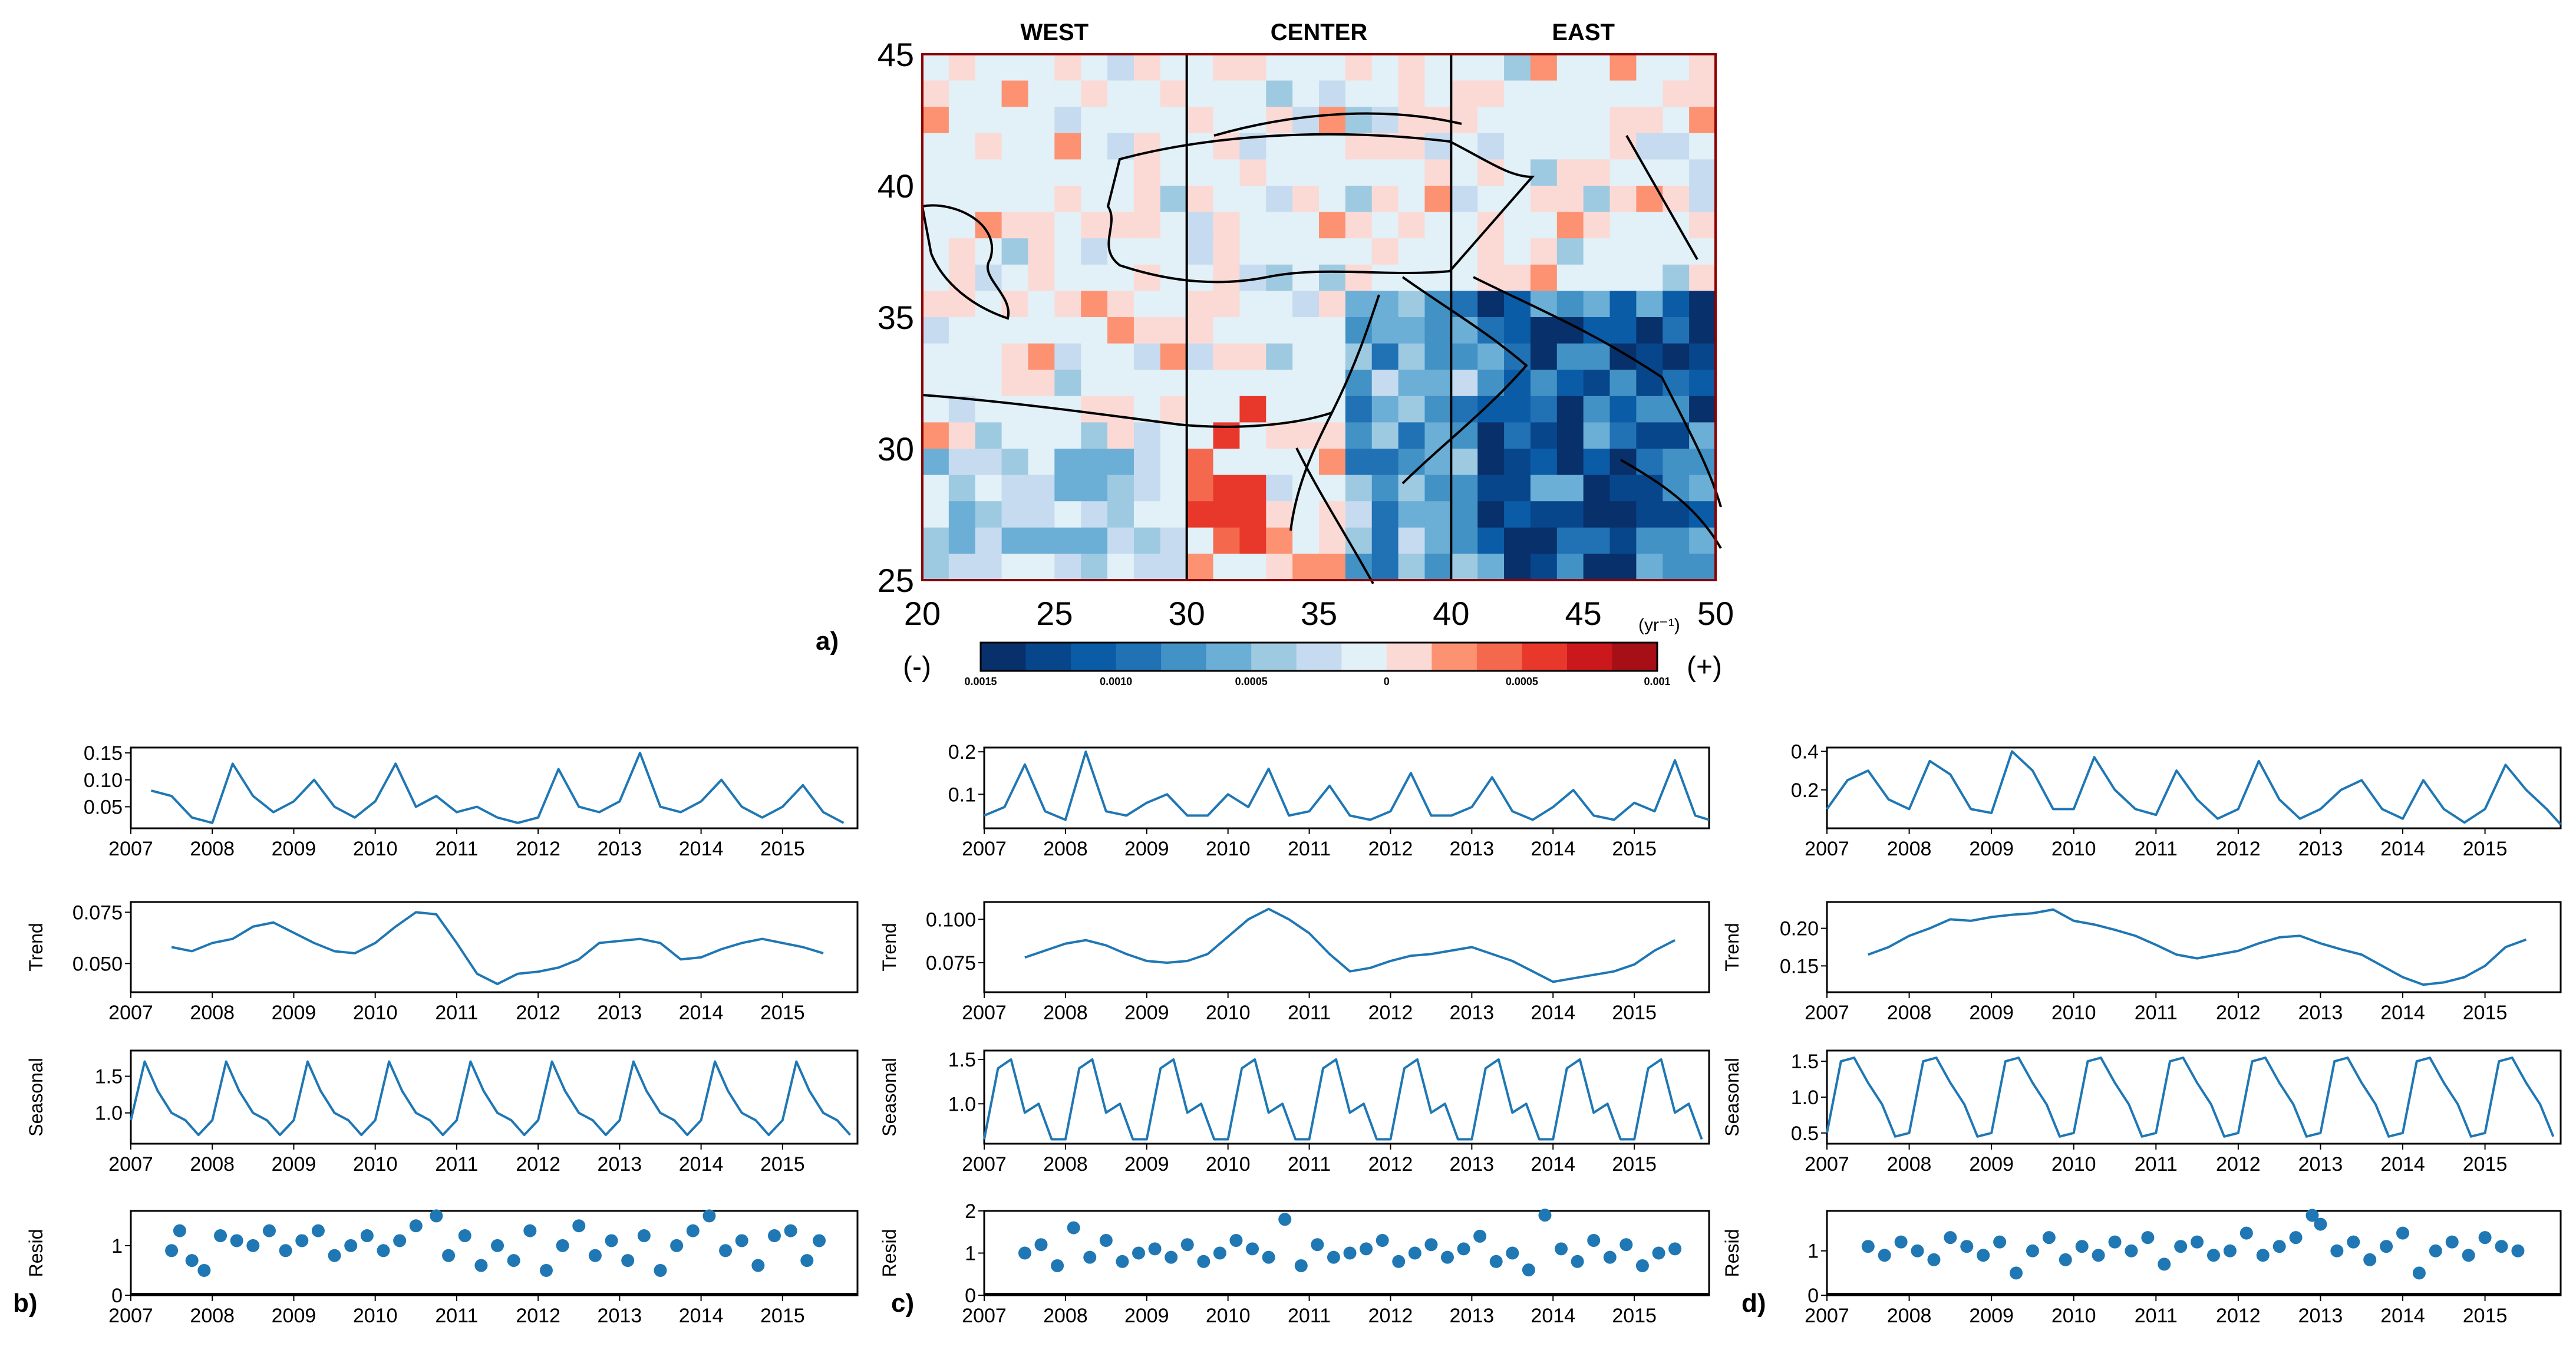 This screenshot has width=2576, height=1353. I want to click on red-sea-coast, so click(1334, 515).